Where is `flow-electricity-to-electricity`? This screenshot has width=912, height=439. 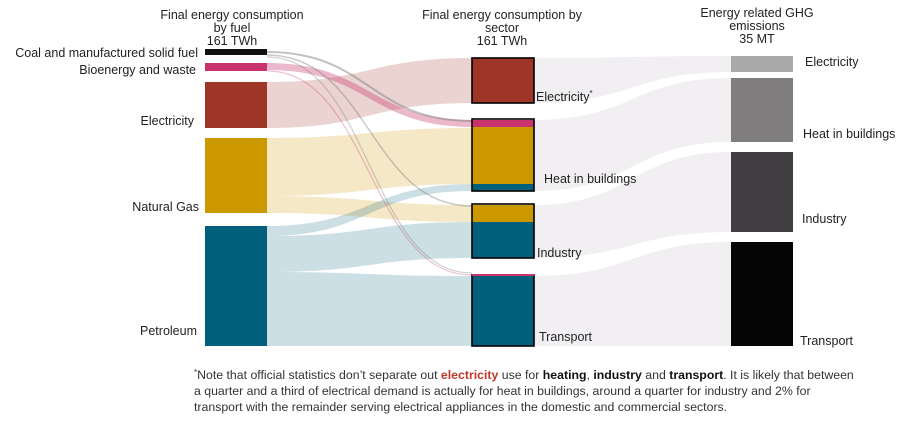 flow-electricity-to-electricity is located at coordinates (369, 93).